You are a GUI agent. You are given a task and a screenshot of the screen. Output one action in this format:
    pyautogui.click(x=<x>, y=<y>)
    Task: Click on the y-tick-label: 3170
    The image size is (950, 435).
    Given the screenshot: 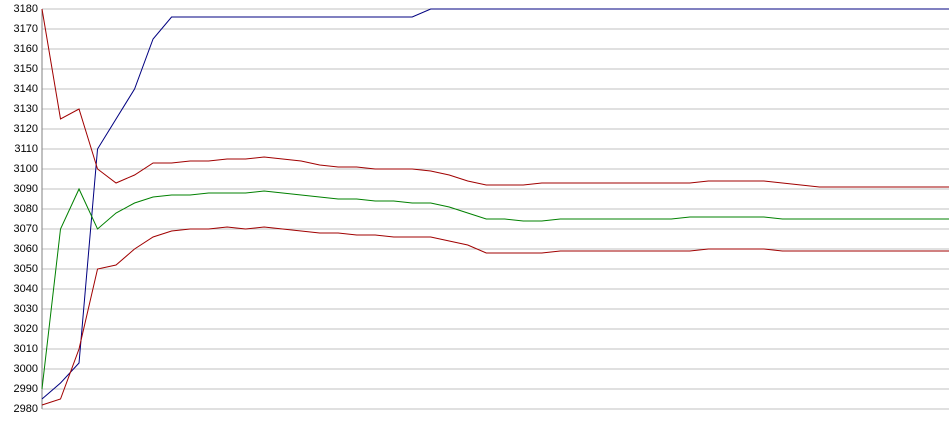 What is the action you would take?
    pyautogui.click(x=26, y=29)
    